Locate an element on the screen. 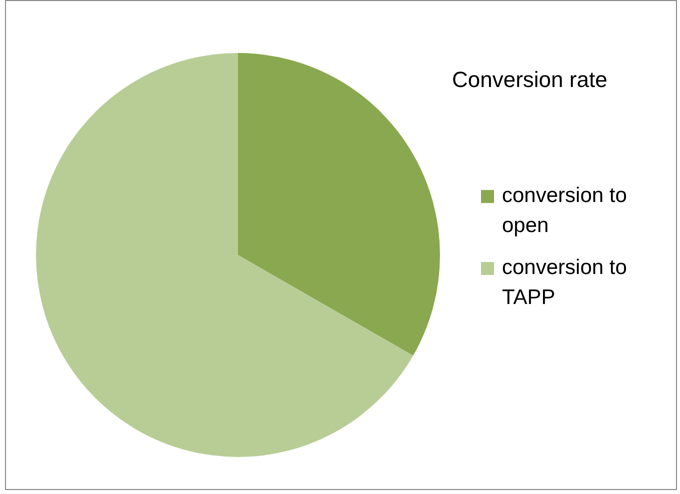 Image resolution: width=680 pixels, height=494 pixels. text: Conversion rate is located at coordinates (530, 80).